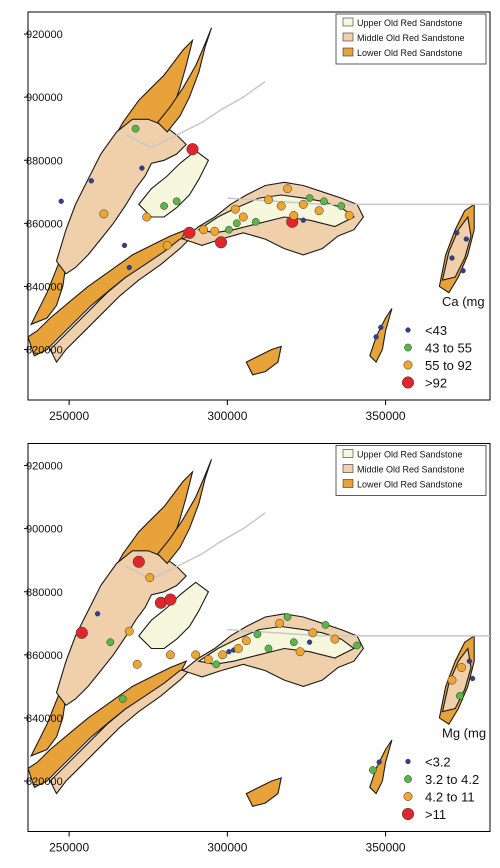  Describe the element at coordinates (448, 365) in the screenshot. I see `concentration-legend-label: 55 to 92` at that location.